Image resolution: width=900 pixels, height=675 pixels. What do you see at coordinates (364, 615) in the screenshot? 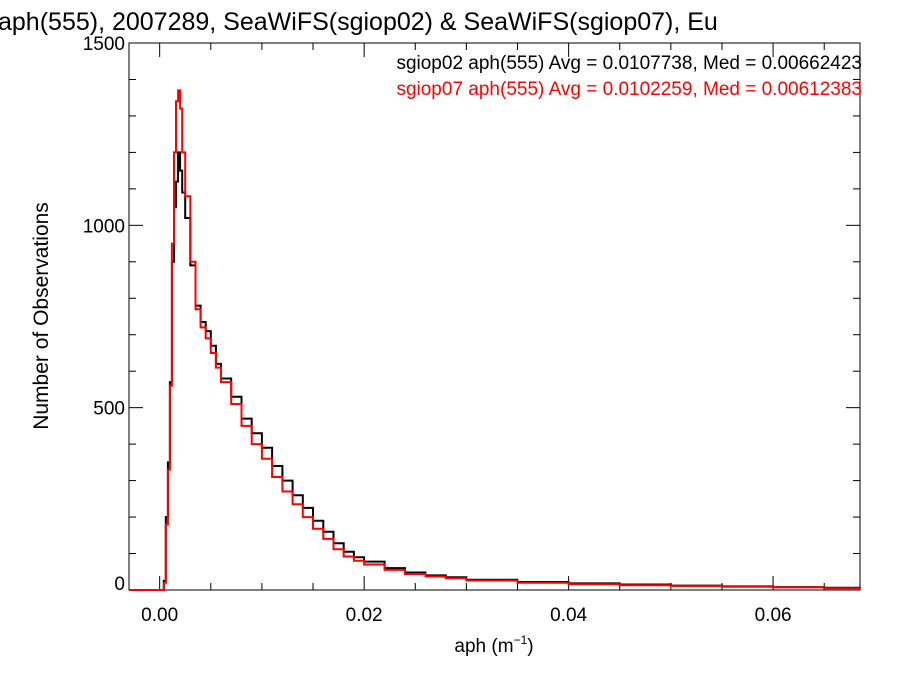
I see `x-tick-label: 0.02` at bounding box center [364, 615].